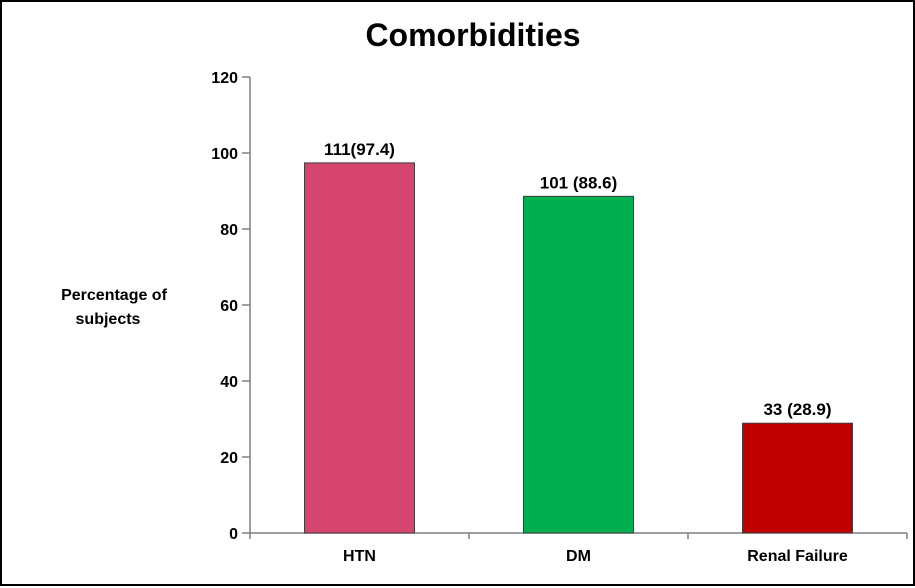  What do you see at coordinates (114, 295) in the screenshot?
I see `y-axis-label-line-1: Percentage of` at bounding box center [114, 295].